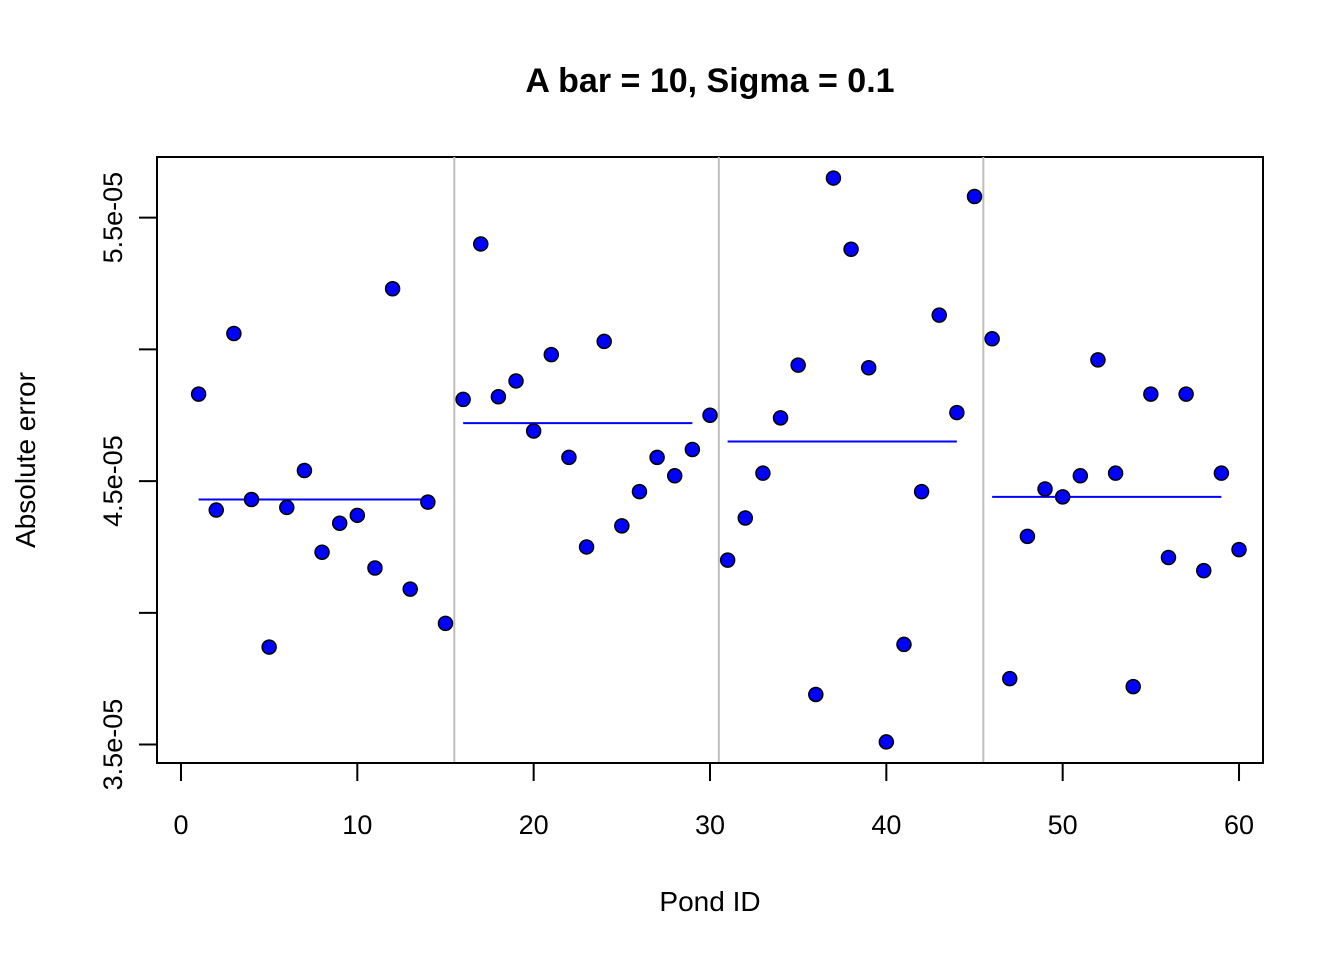 The height and width of the screenshot is (960, 1344). I want to click on x-tick-label: 10, so click(357, 825).